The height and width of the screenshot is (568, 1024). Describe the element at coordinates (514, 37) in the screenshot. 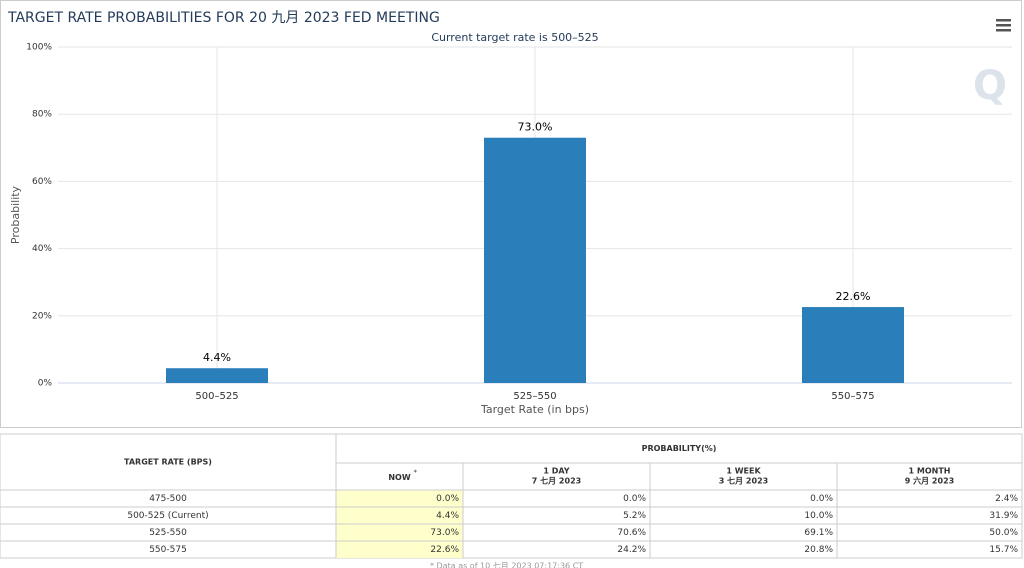

I see `chart-subtitle: Current target rate is 500–525` at that location.